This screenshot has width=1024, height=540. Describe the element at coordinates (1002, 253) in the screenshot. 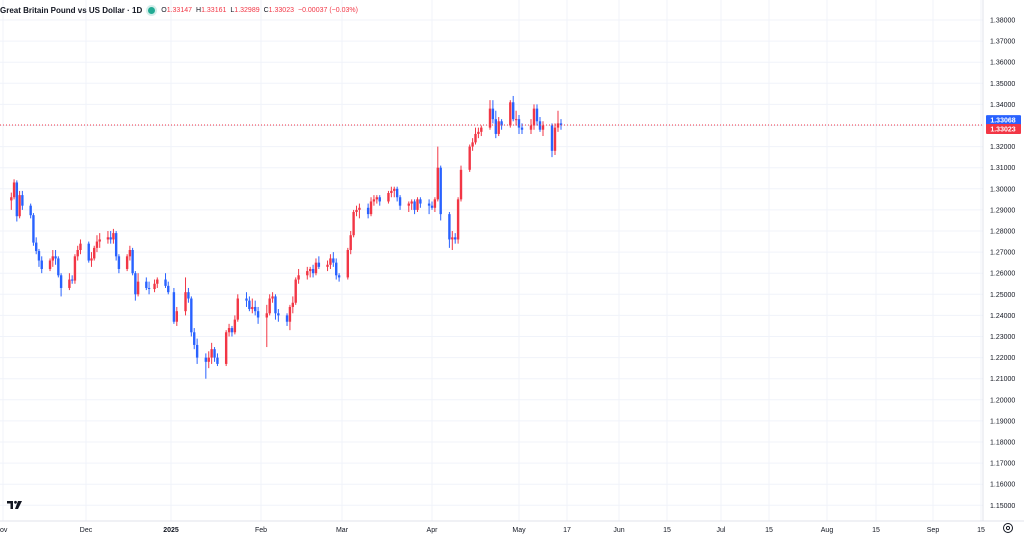

I see `y-tick-label: 1.27000` at that location.